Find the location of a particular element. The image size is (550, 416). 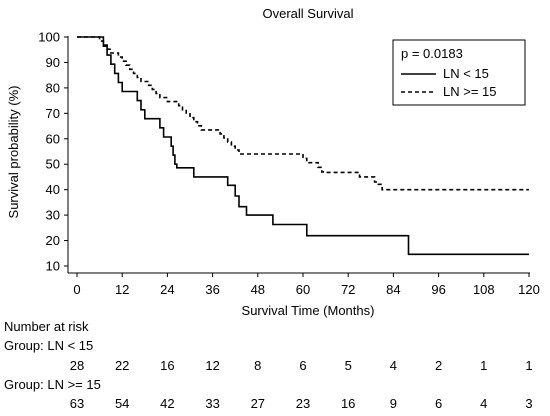

x-tick-label: 12 is located at coordinates (122, 289).